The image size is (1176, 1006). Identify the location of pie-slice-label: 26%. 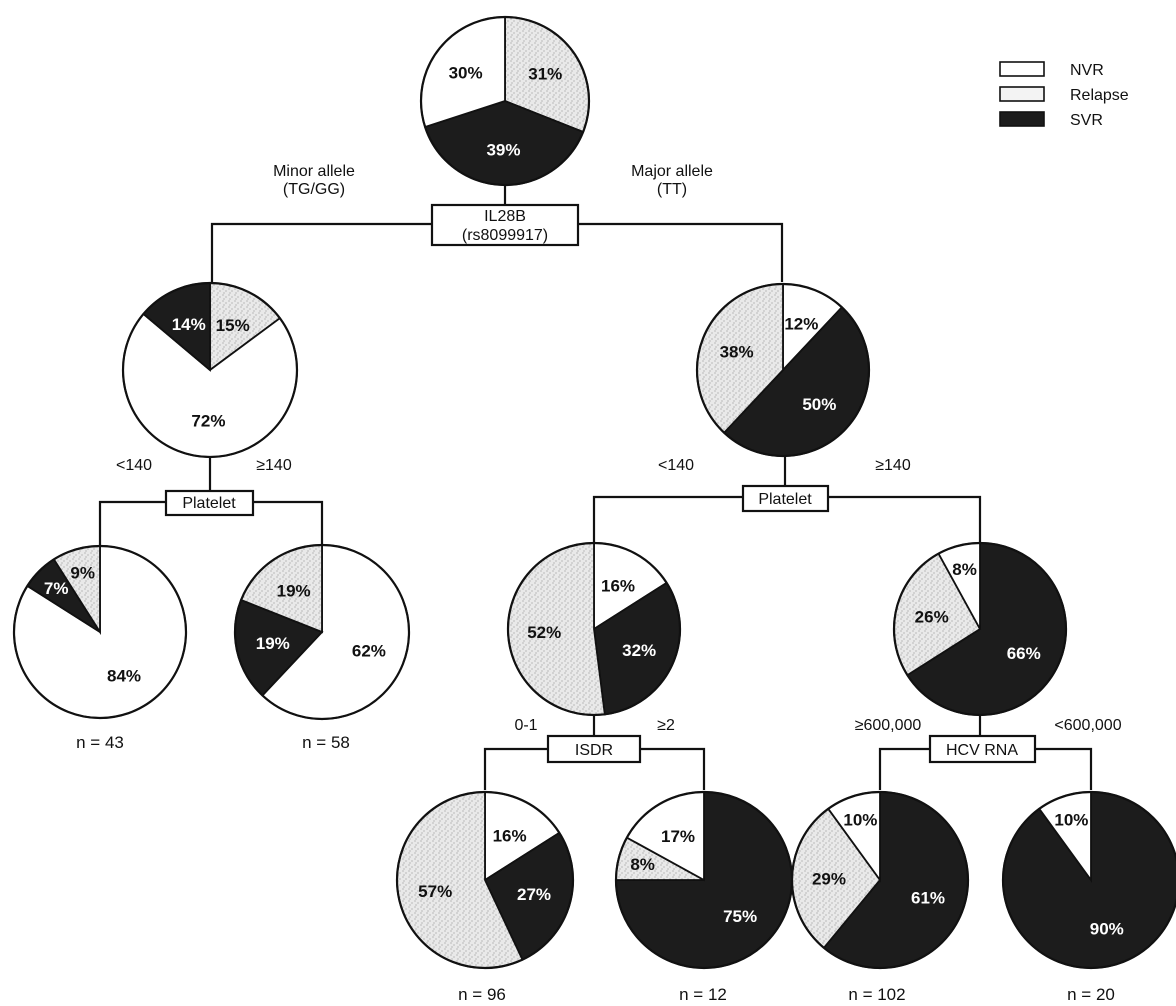
(932, 617).